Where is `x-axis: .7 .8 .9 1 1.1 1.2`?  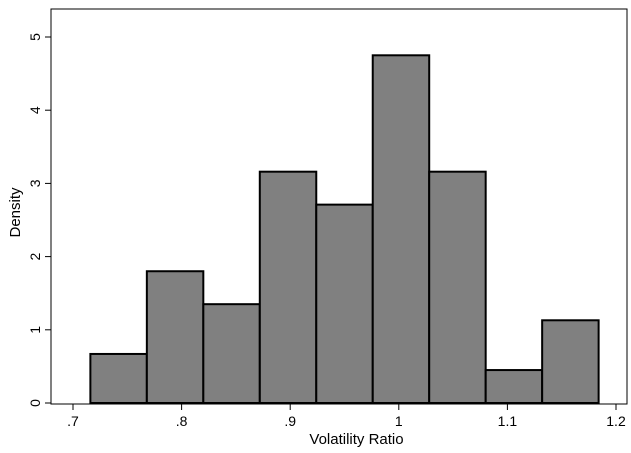
x-axis: .7 .8 .9 1 1.1 1.2 is located at coordinates (346, 416).